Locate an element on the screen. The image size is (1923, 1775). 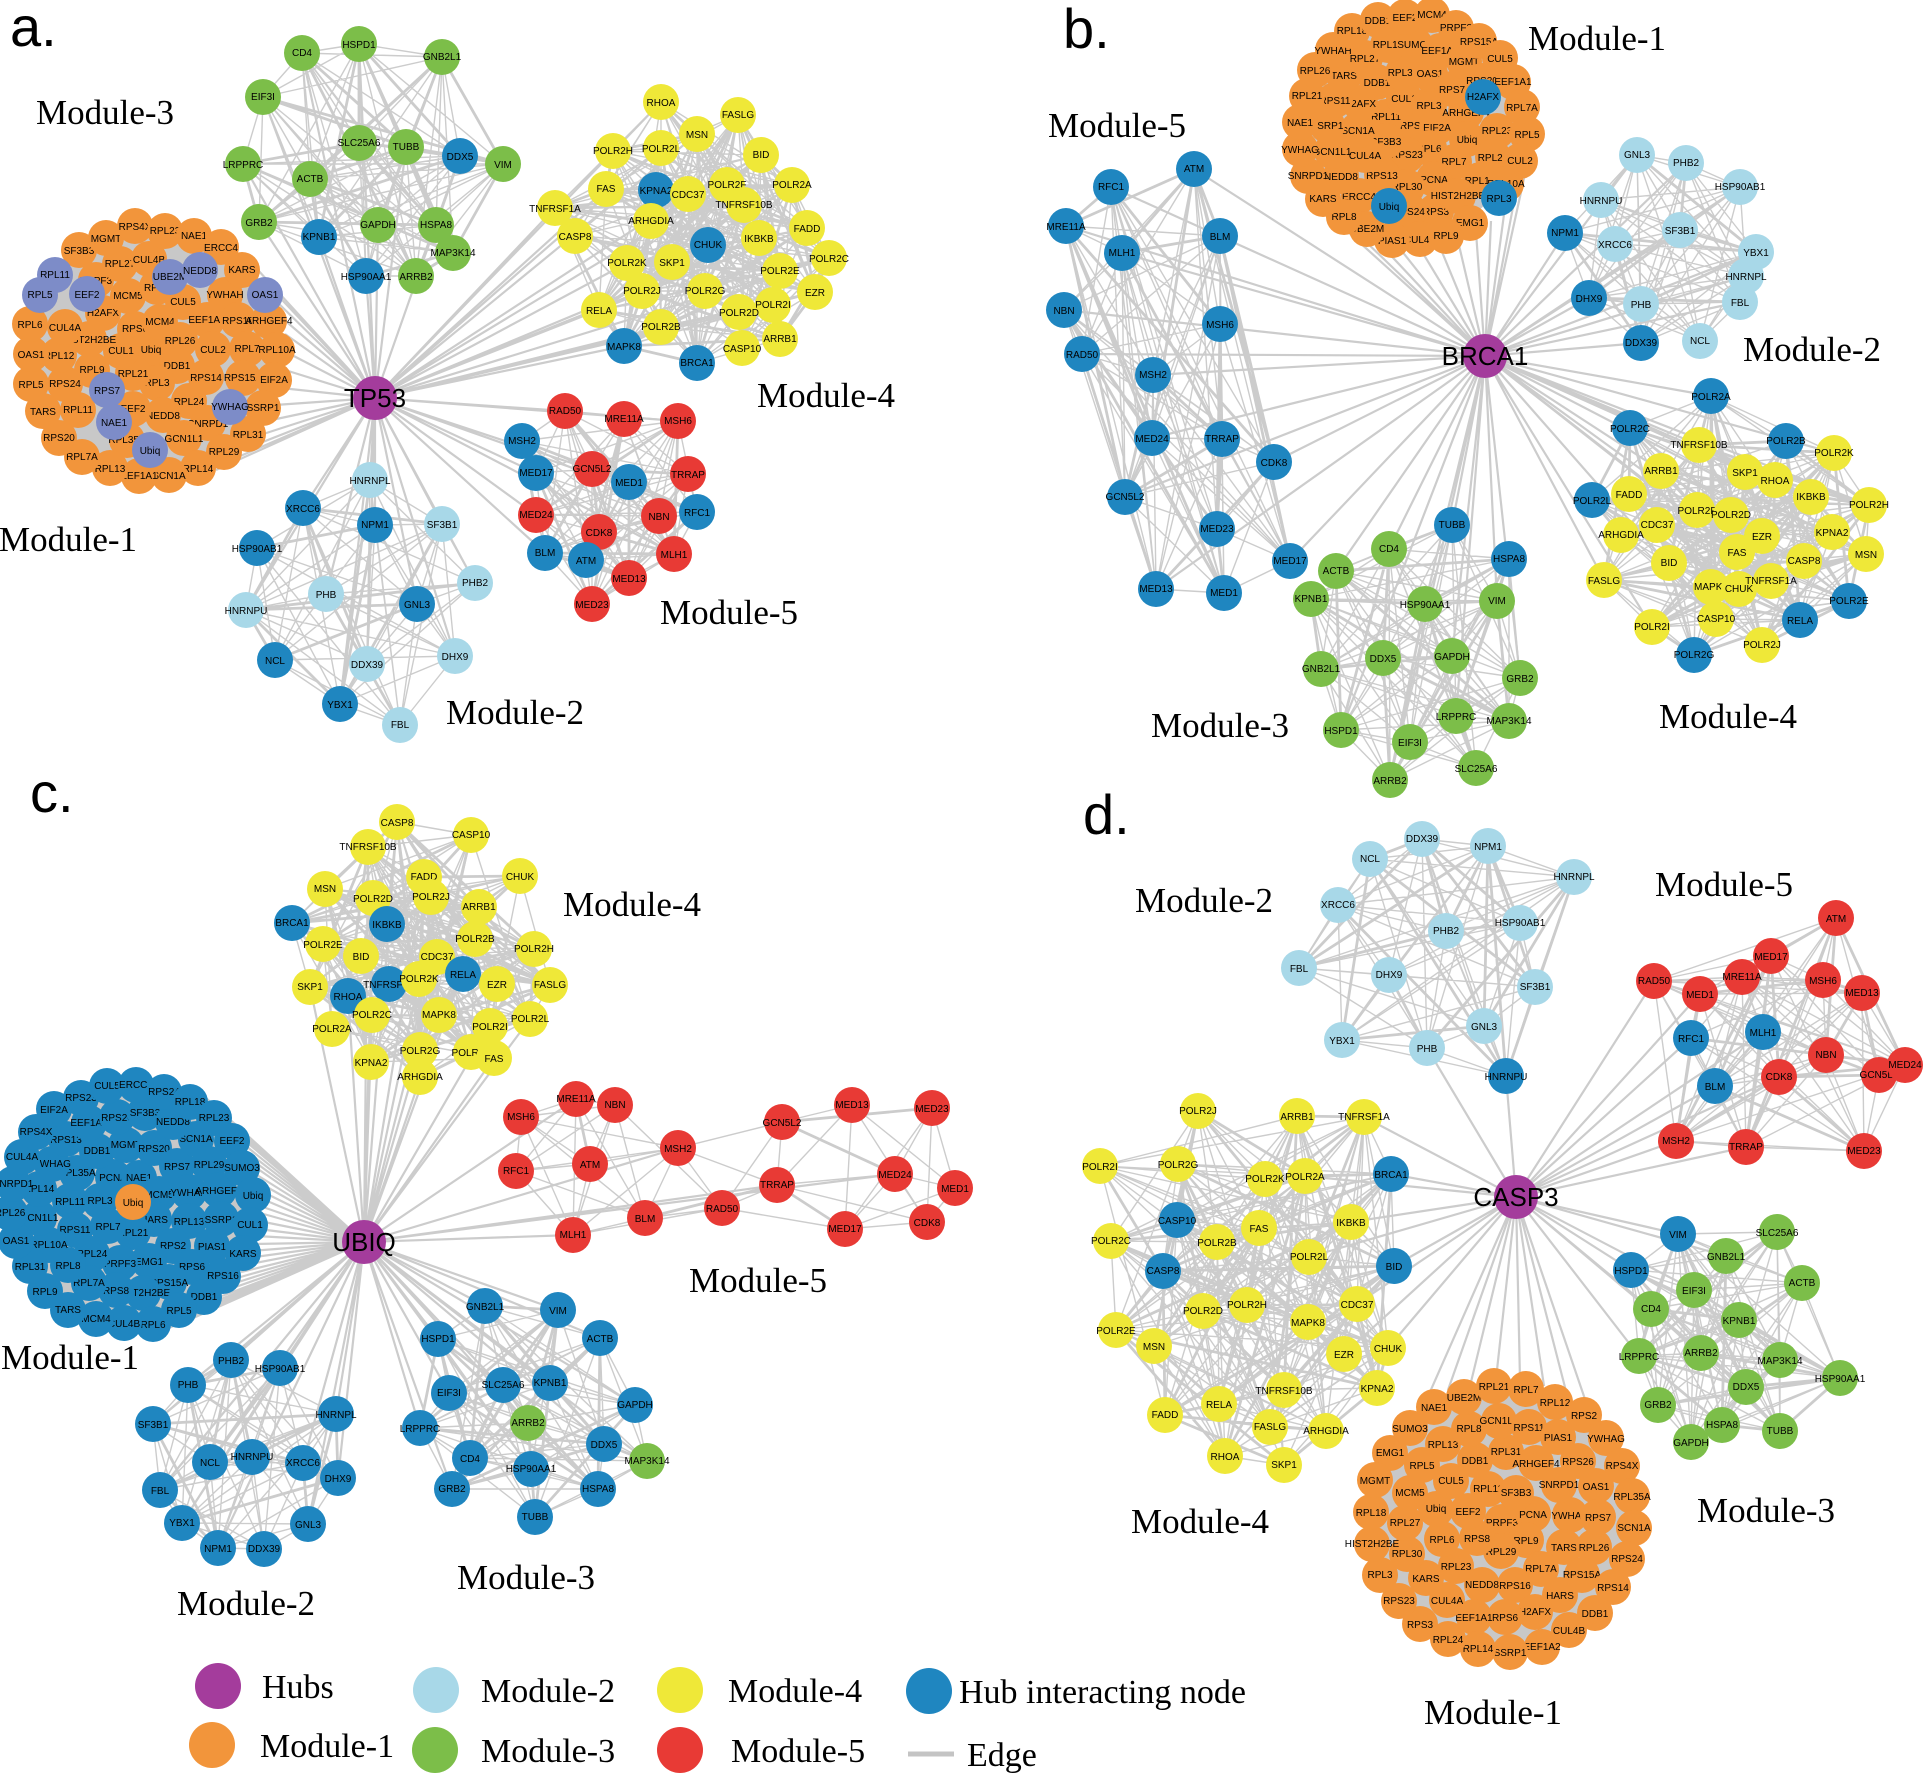
svg-text: SNRPD1 is located at coordinates (1559, 1485).